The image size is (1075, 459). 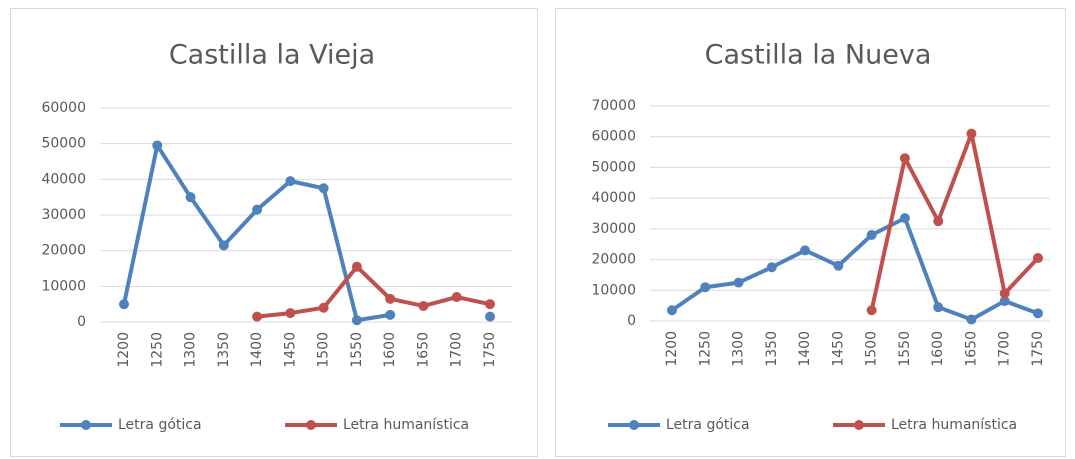 I want to click on chart-title: Castilla la Vieja, so click(x=272, y=55).